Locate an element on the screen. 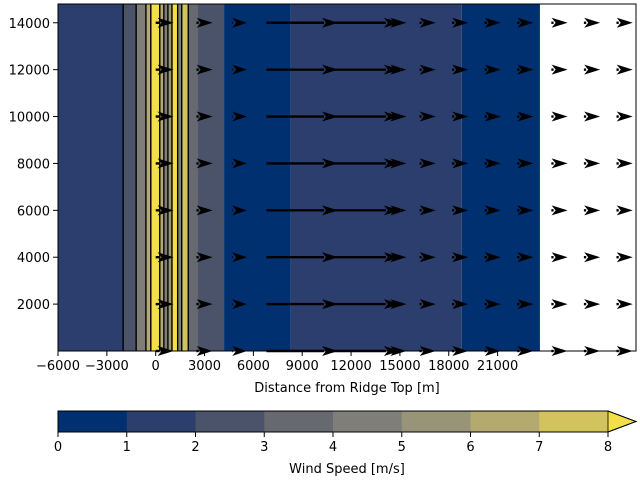 The width and height of the screenshot is (640, 480). colorbar-label: Wind Speed [m/s] is located at coordinates (347, 469).